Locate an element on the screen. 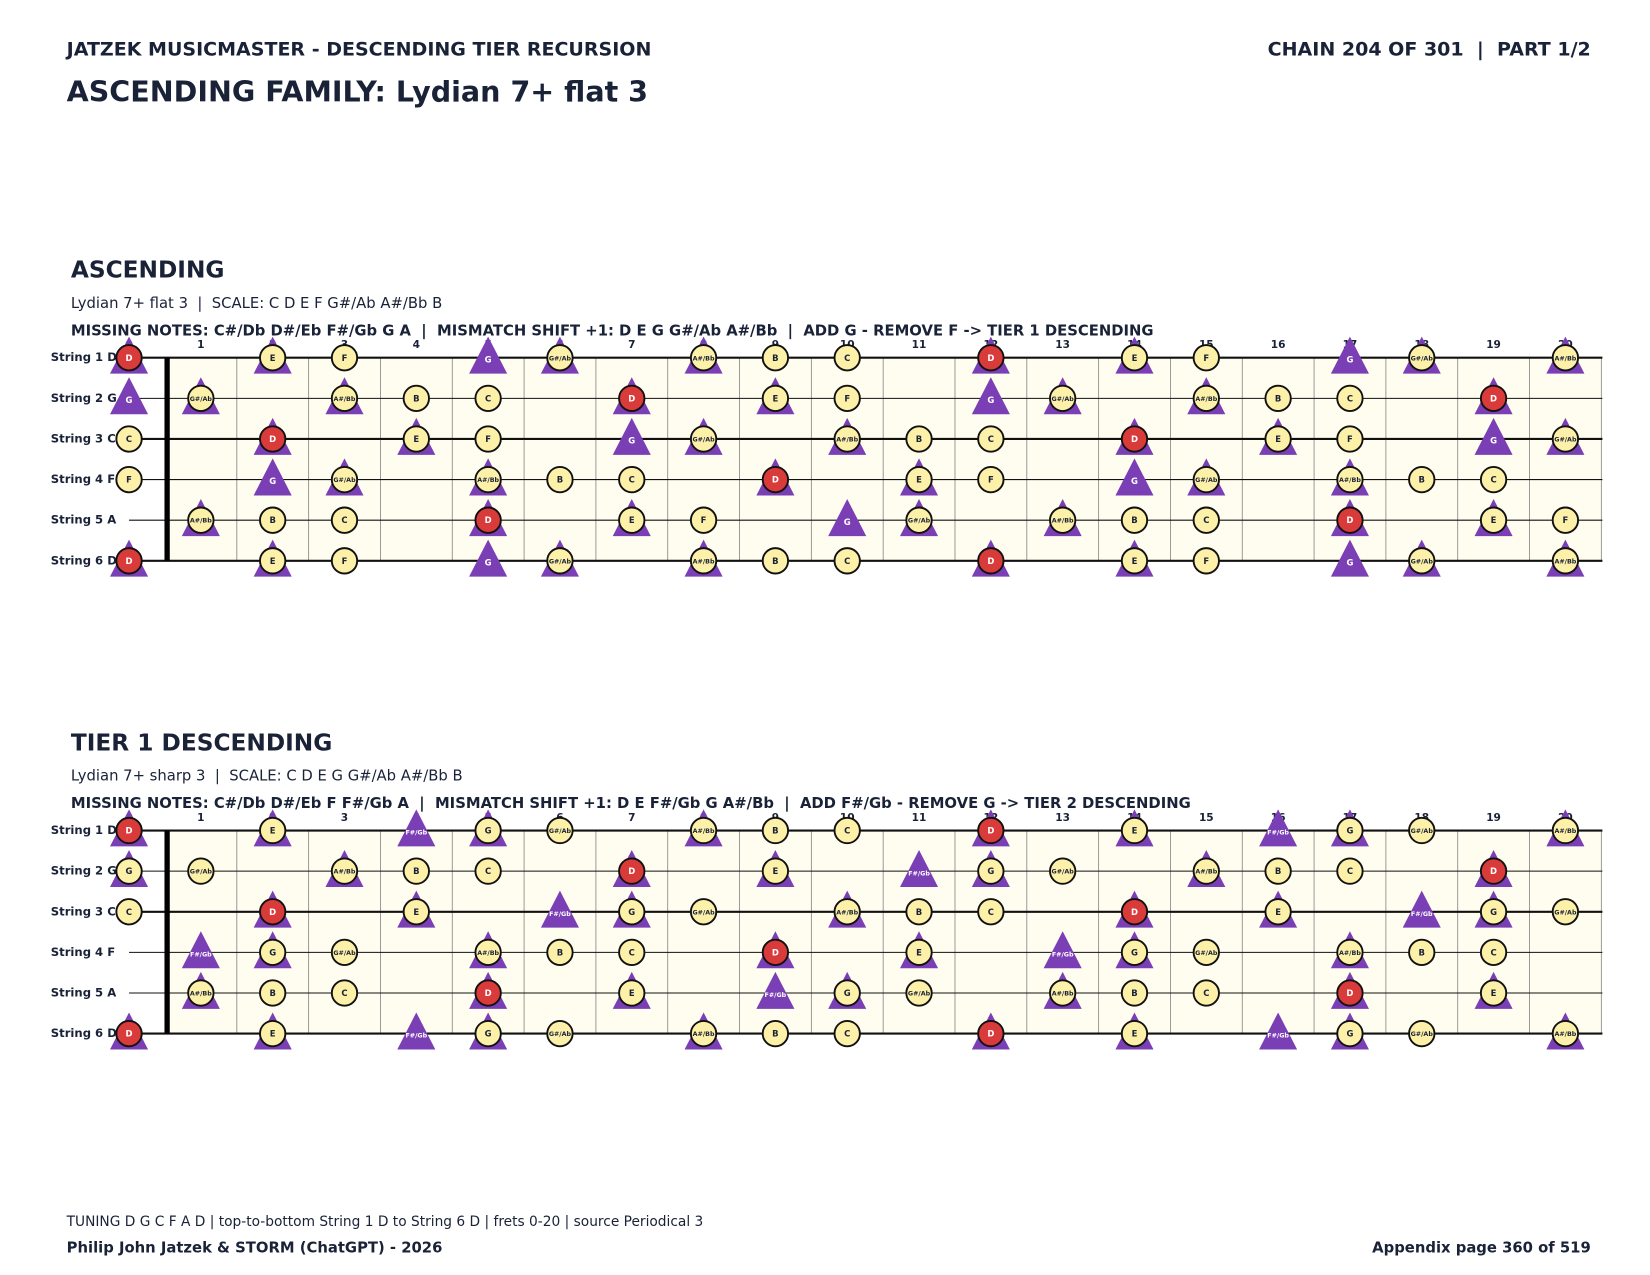  fret-number: 16 is located at coordinates (1278, 345).